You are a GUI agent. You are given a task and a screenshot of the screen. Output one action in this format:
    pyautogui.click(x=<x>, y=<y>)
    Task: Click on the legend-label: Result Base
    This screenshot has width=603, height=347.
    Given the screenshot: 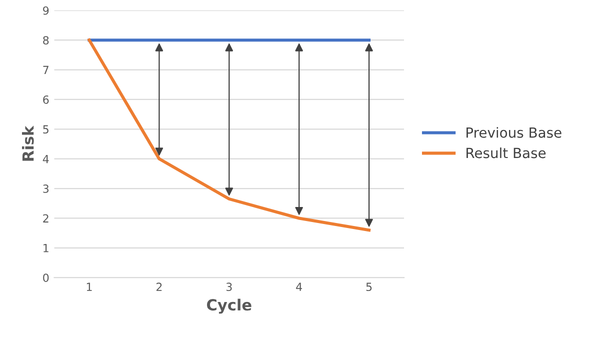 What is the action you would take?
    pyautogui.click(x=506, y=152)
    